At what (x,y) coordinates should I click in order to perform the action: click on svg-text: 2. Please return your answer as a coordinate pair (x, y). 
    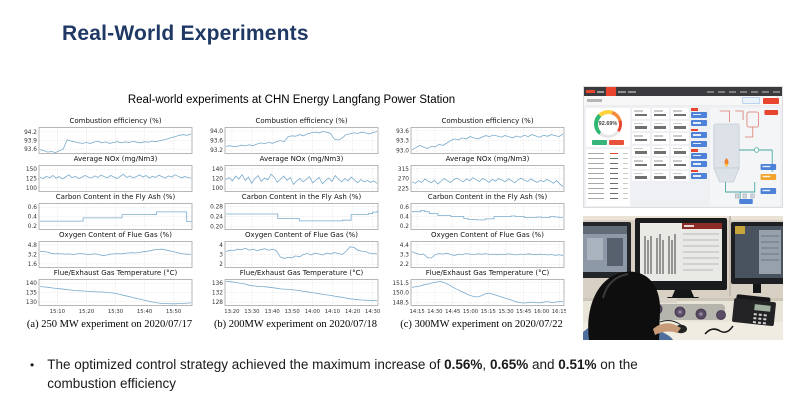
    Looking at the image, I should click on (221, 265).